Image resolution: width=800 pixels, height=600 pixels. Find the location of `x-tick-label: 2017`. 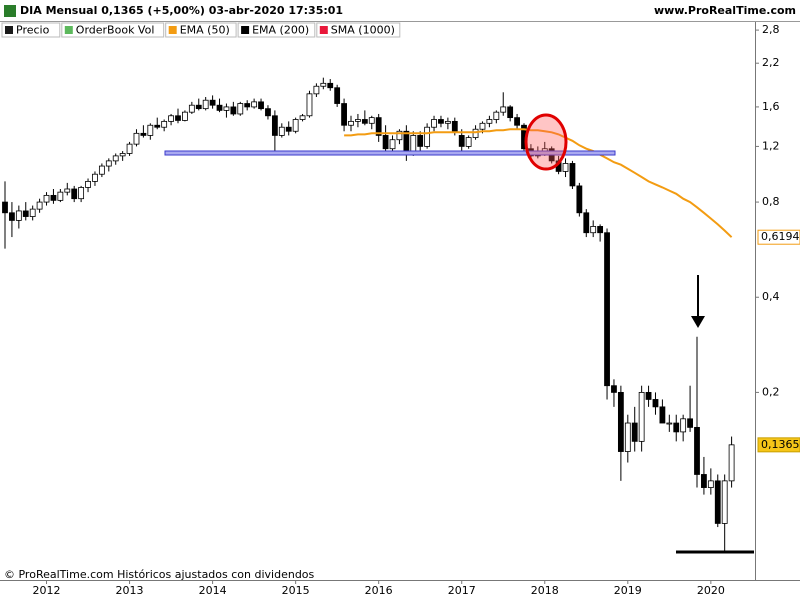

x-tick-label: 2017 is located at coordinates (462, 590).